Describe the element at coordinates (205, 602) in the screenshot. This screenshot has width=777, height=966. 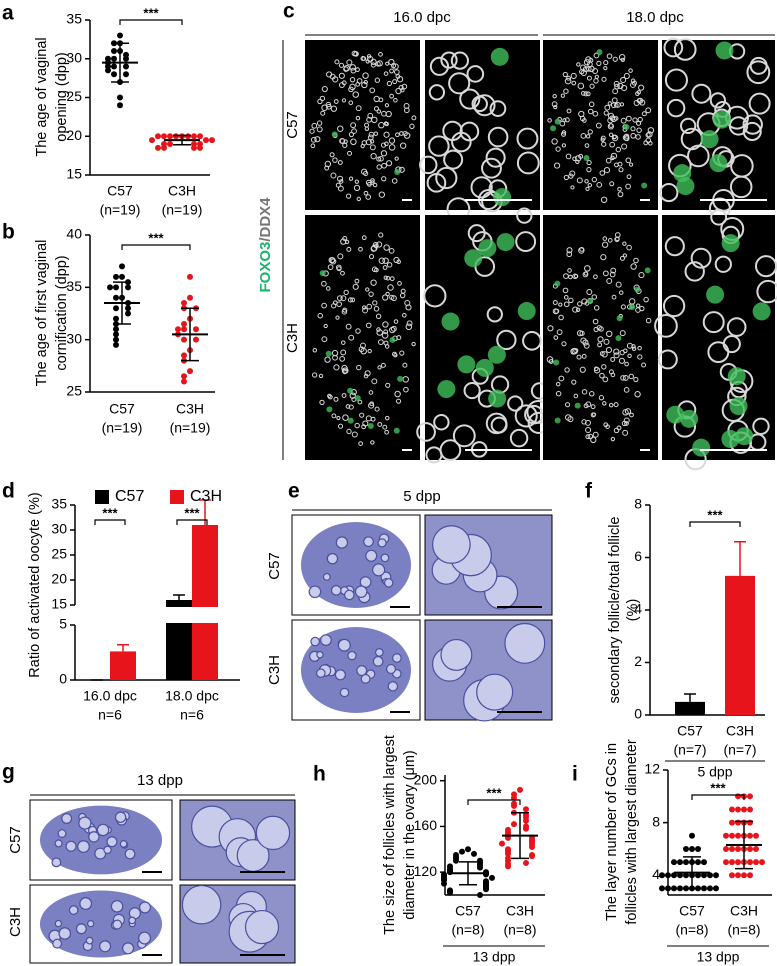
I see `bar` at that location.